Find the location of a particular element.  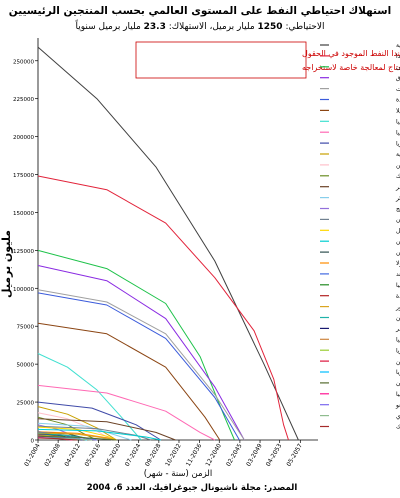

y-tick-label: 125000 is located at coordinates (23, 252).